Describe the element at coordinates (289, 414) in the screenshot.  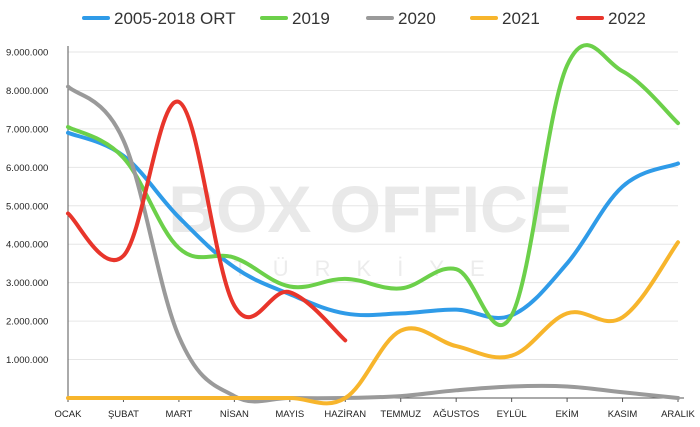
I see `x-tick-label: MAYIS` at that location.